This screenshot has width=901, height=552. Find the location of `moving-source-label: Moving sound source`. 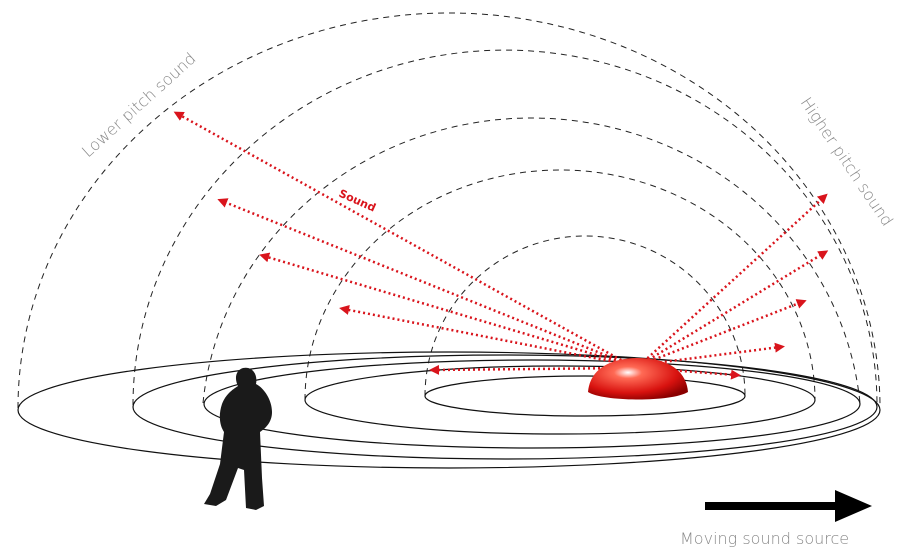

moving-source-label: Moving sound source is located at coordinates (764, 538).